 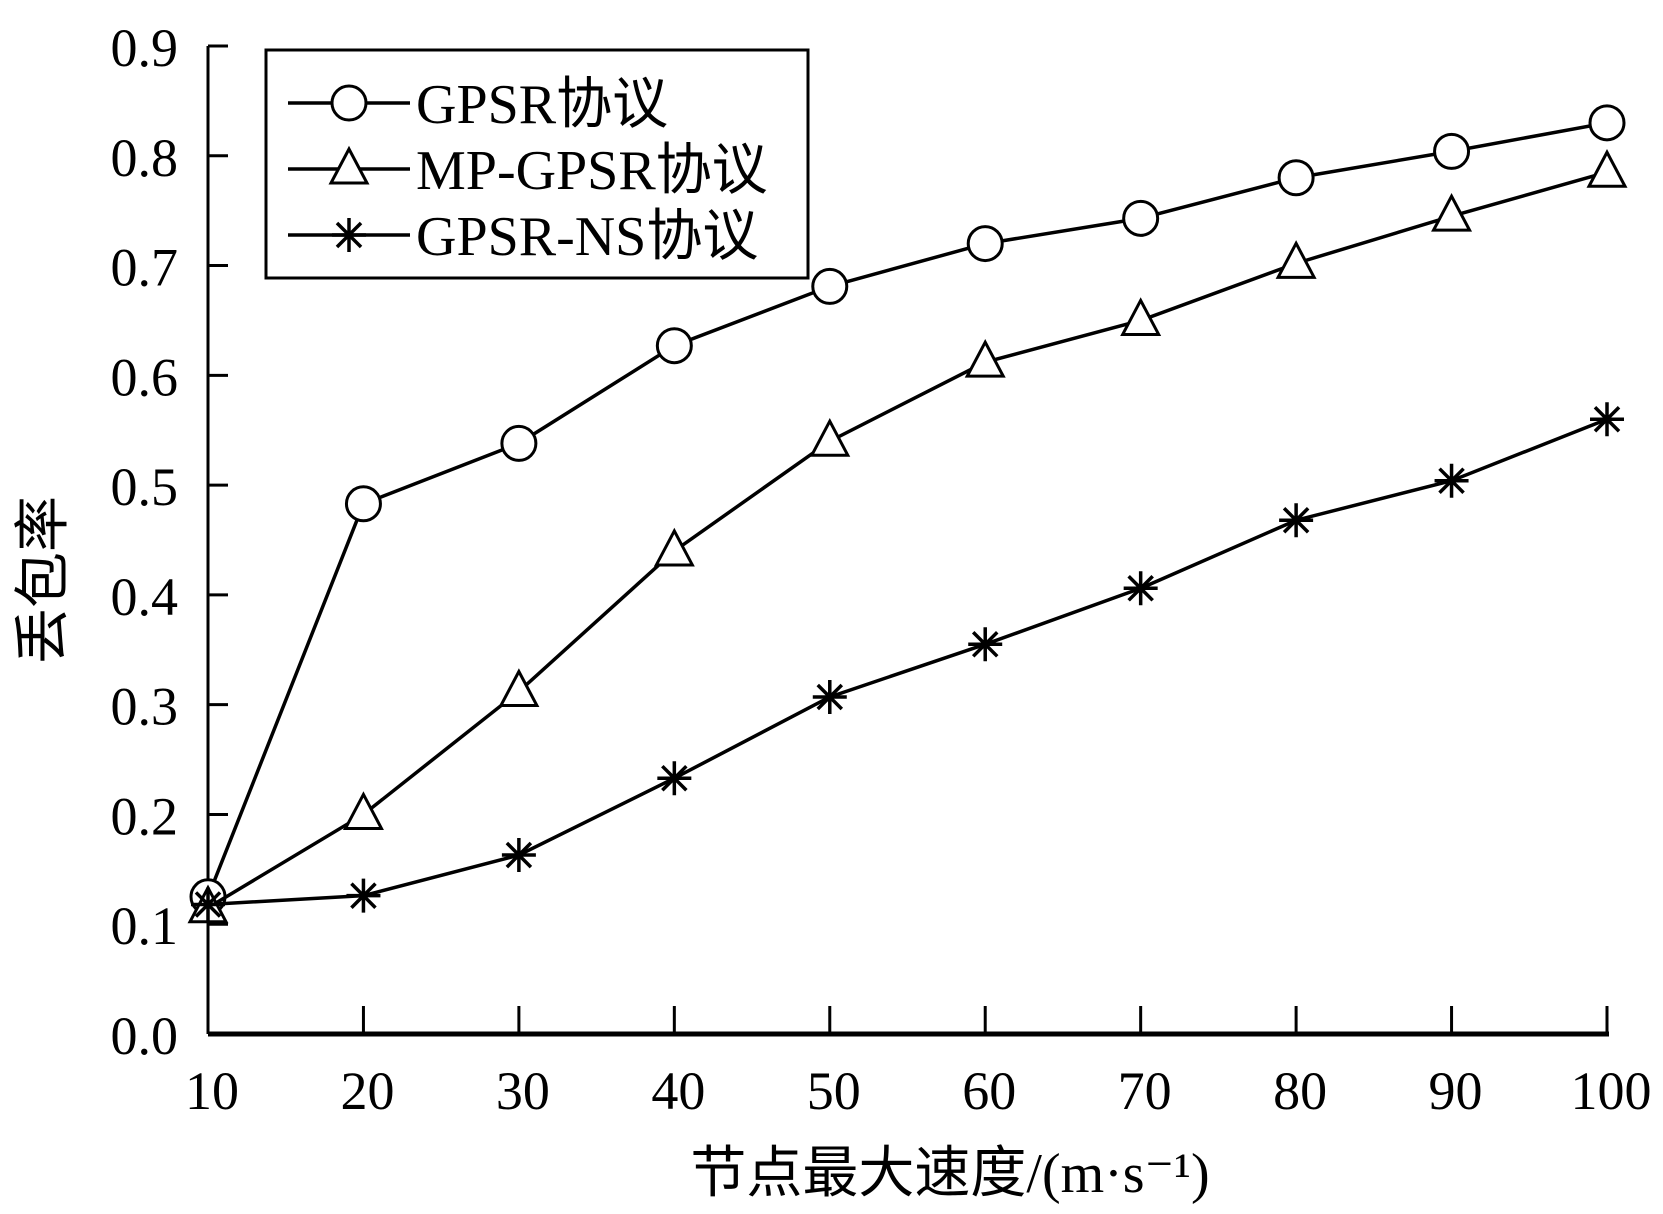 I want to click on y-tick-label: 0.0, so click(x=145, y=1036).